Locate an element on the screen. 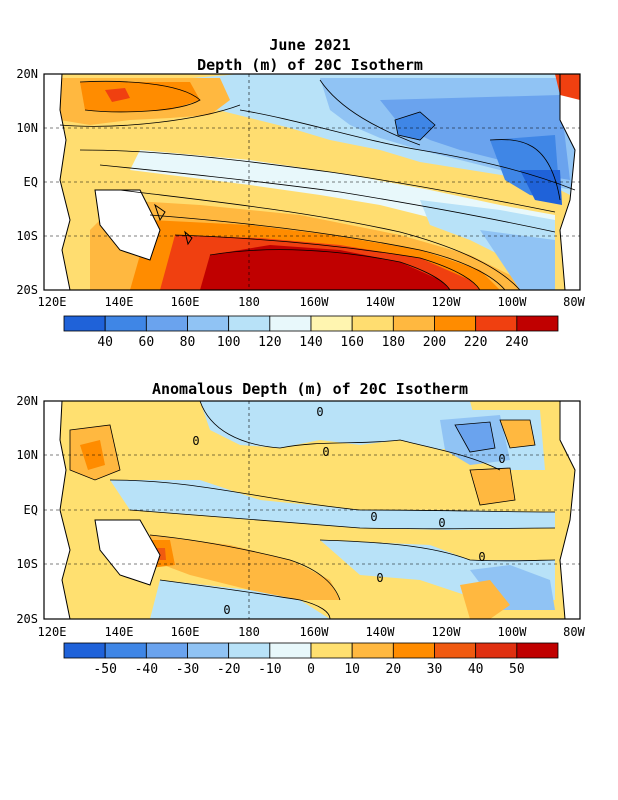  colorbar-label: 20 is located at coordinates (394, 669).